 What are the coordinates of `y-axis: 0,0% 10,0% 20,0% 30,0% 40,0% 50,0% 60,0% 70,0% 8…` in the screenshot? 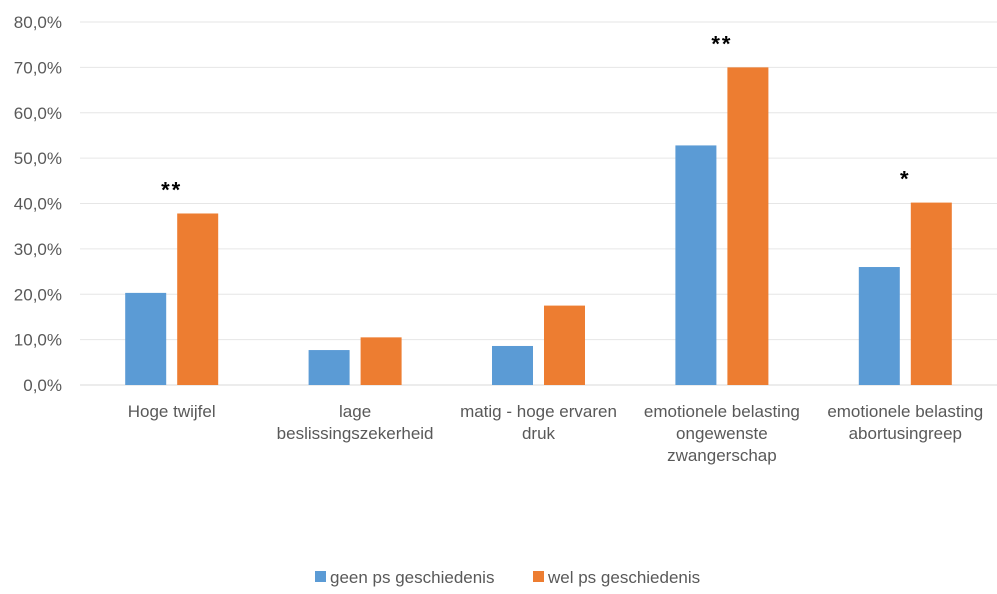 It's located at (38, 204).